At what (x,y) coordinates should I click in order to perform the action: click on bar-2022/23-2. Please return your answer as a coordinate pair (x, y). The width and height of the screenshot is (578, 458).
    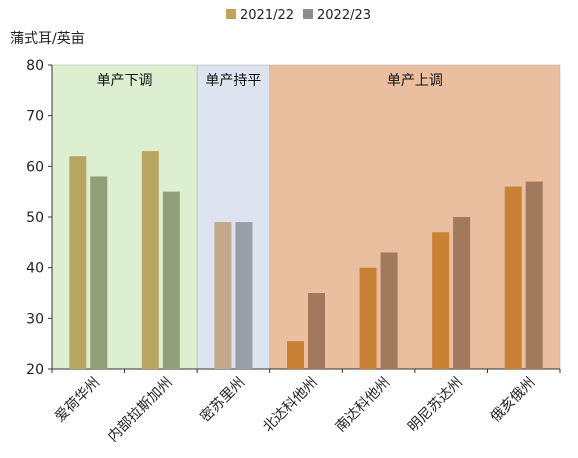
    Looking at the image, I should click on (244, 295).